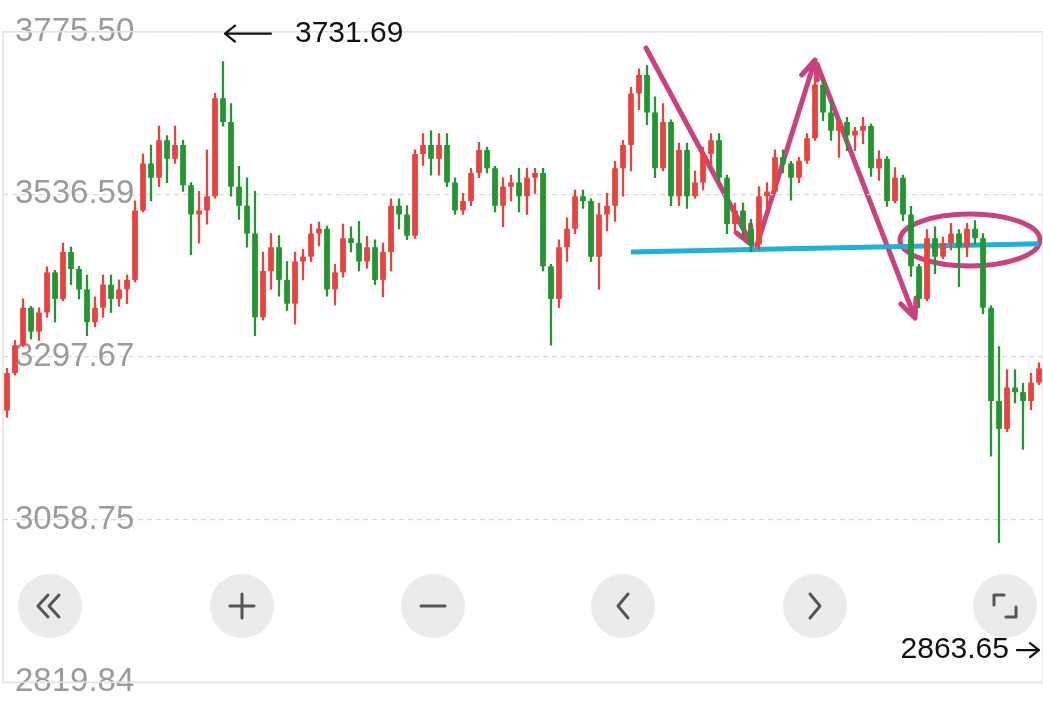 The width and height of the screenshot is (1043, 714). What do you see at coordinates (75, 192) in the screenshot?
I see `y-tick-label: 3536.59` at bounding box center [75, 192].